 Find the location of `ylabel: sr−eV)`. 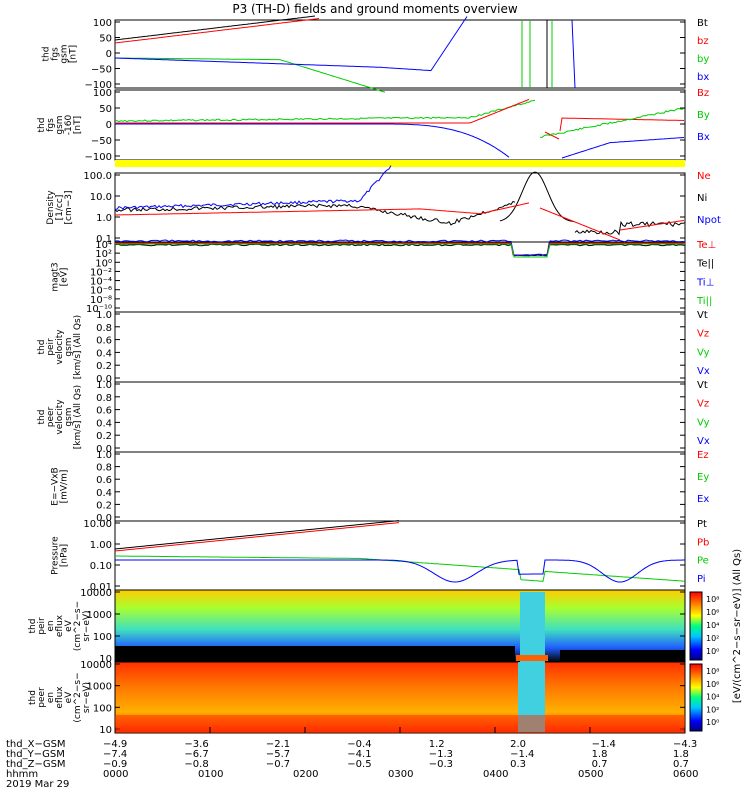

ylabel: sr−eV) is located at coordinates (87, 697).